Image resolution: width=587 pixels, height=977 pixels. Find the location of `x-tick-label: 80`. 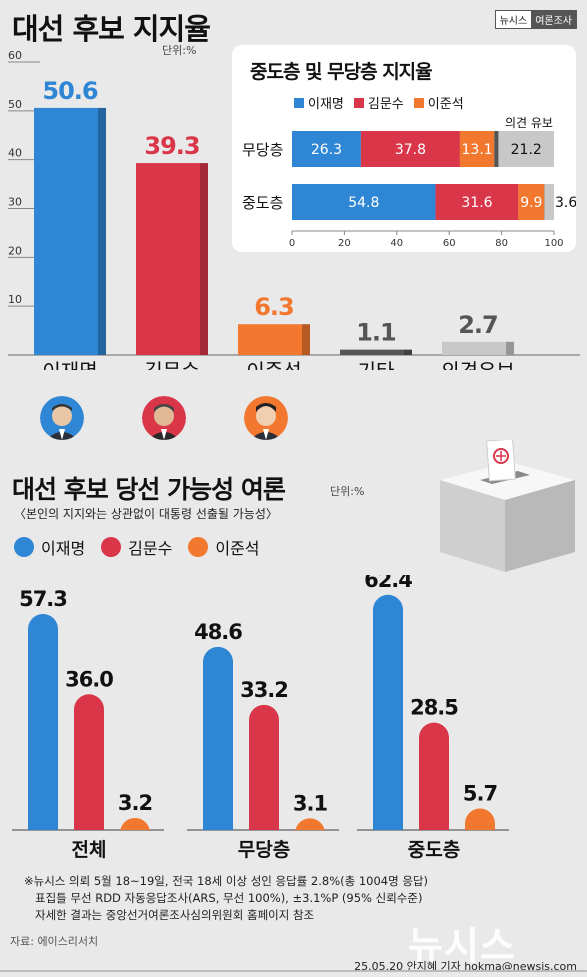

x-tick-label: 80 is located at coordinates (501, 243).